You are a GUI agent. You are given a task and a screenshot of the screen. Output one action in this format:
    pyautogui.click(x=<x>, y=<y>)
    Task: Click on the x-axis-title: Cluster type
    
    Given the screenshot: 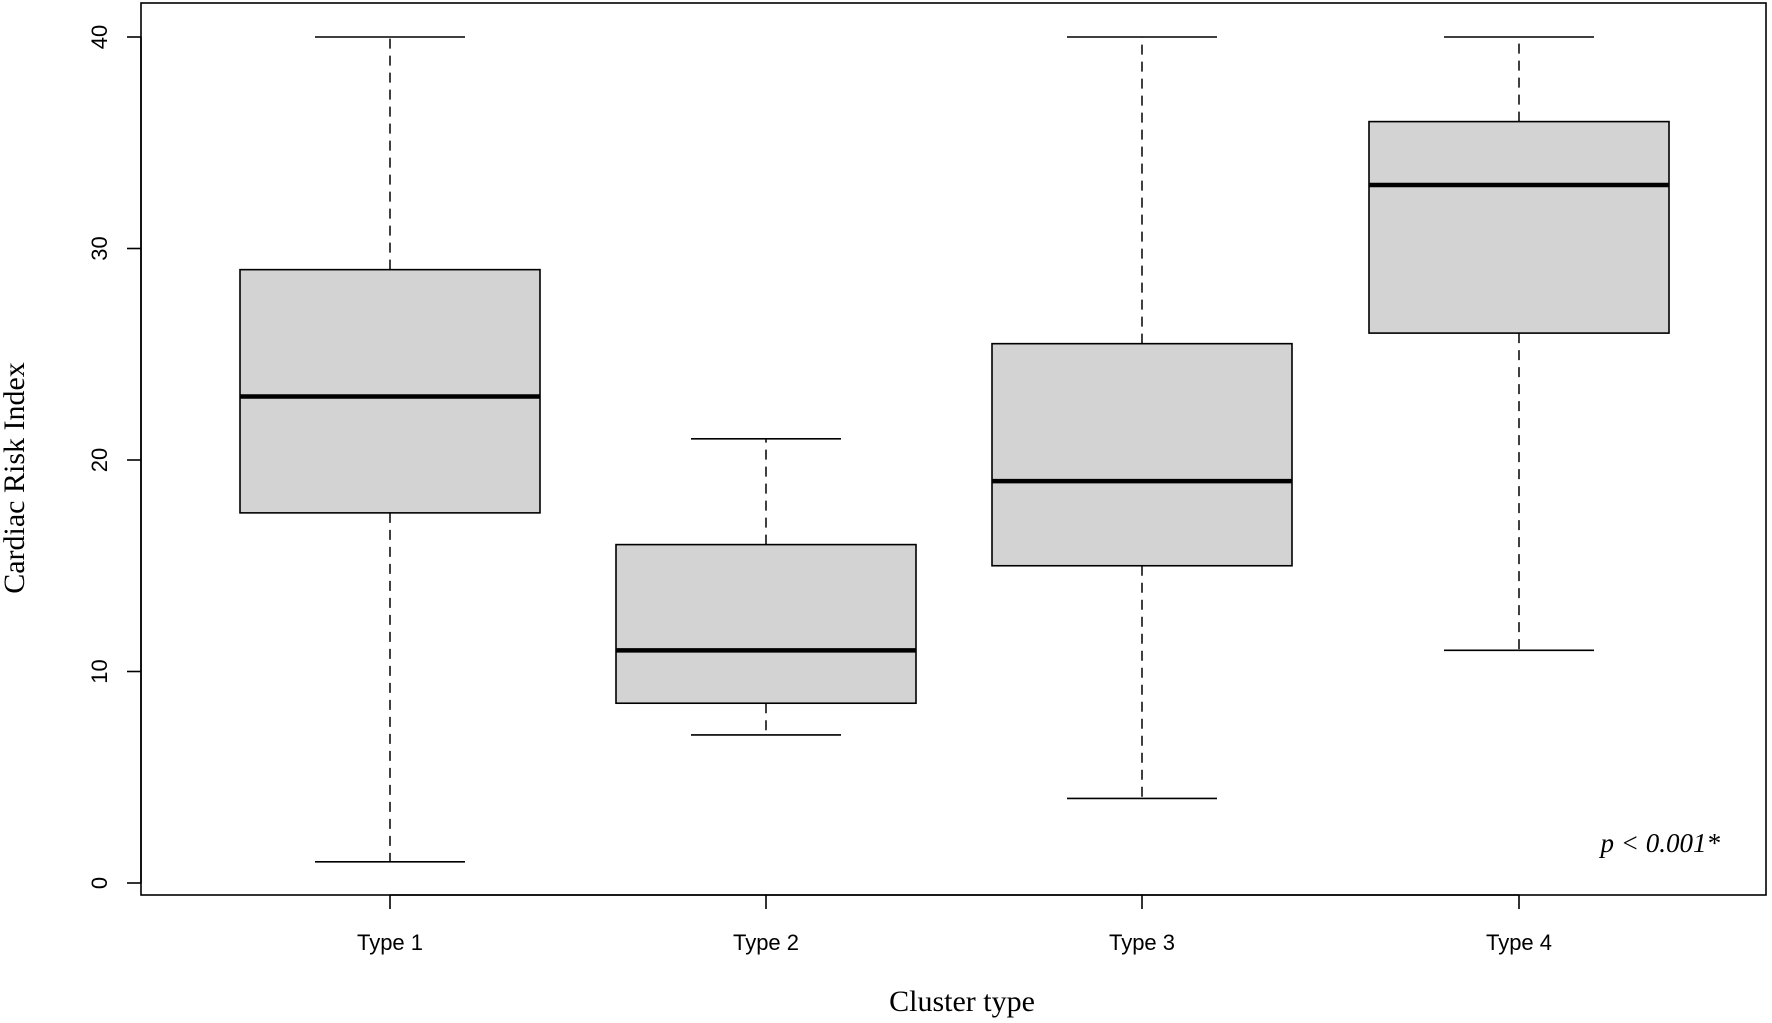 What is the action you would take?
    pyautogui.click(x=962, y=1001)
    